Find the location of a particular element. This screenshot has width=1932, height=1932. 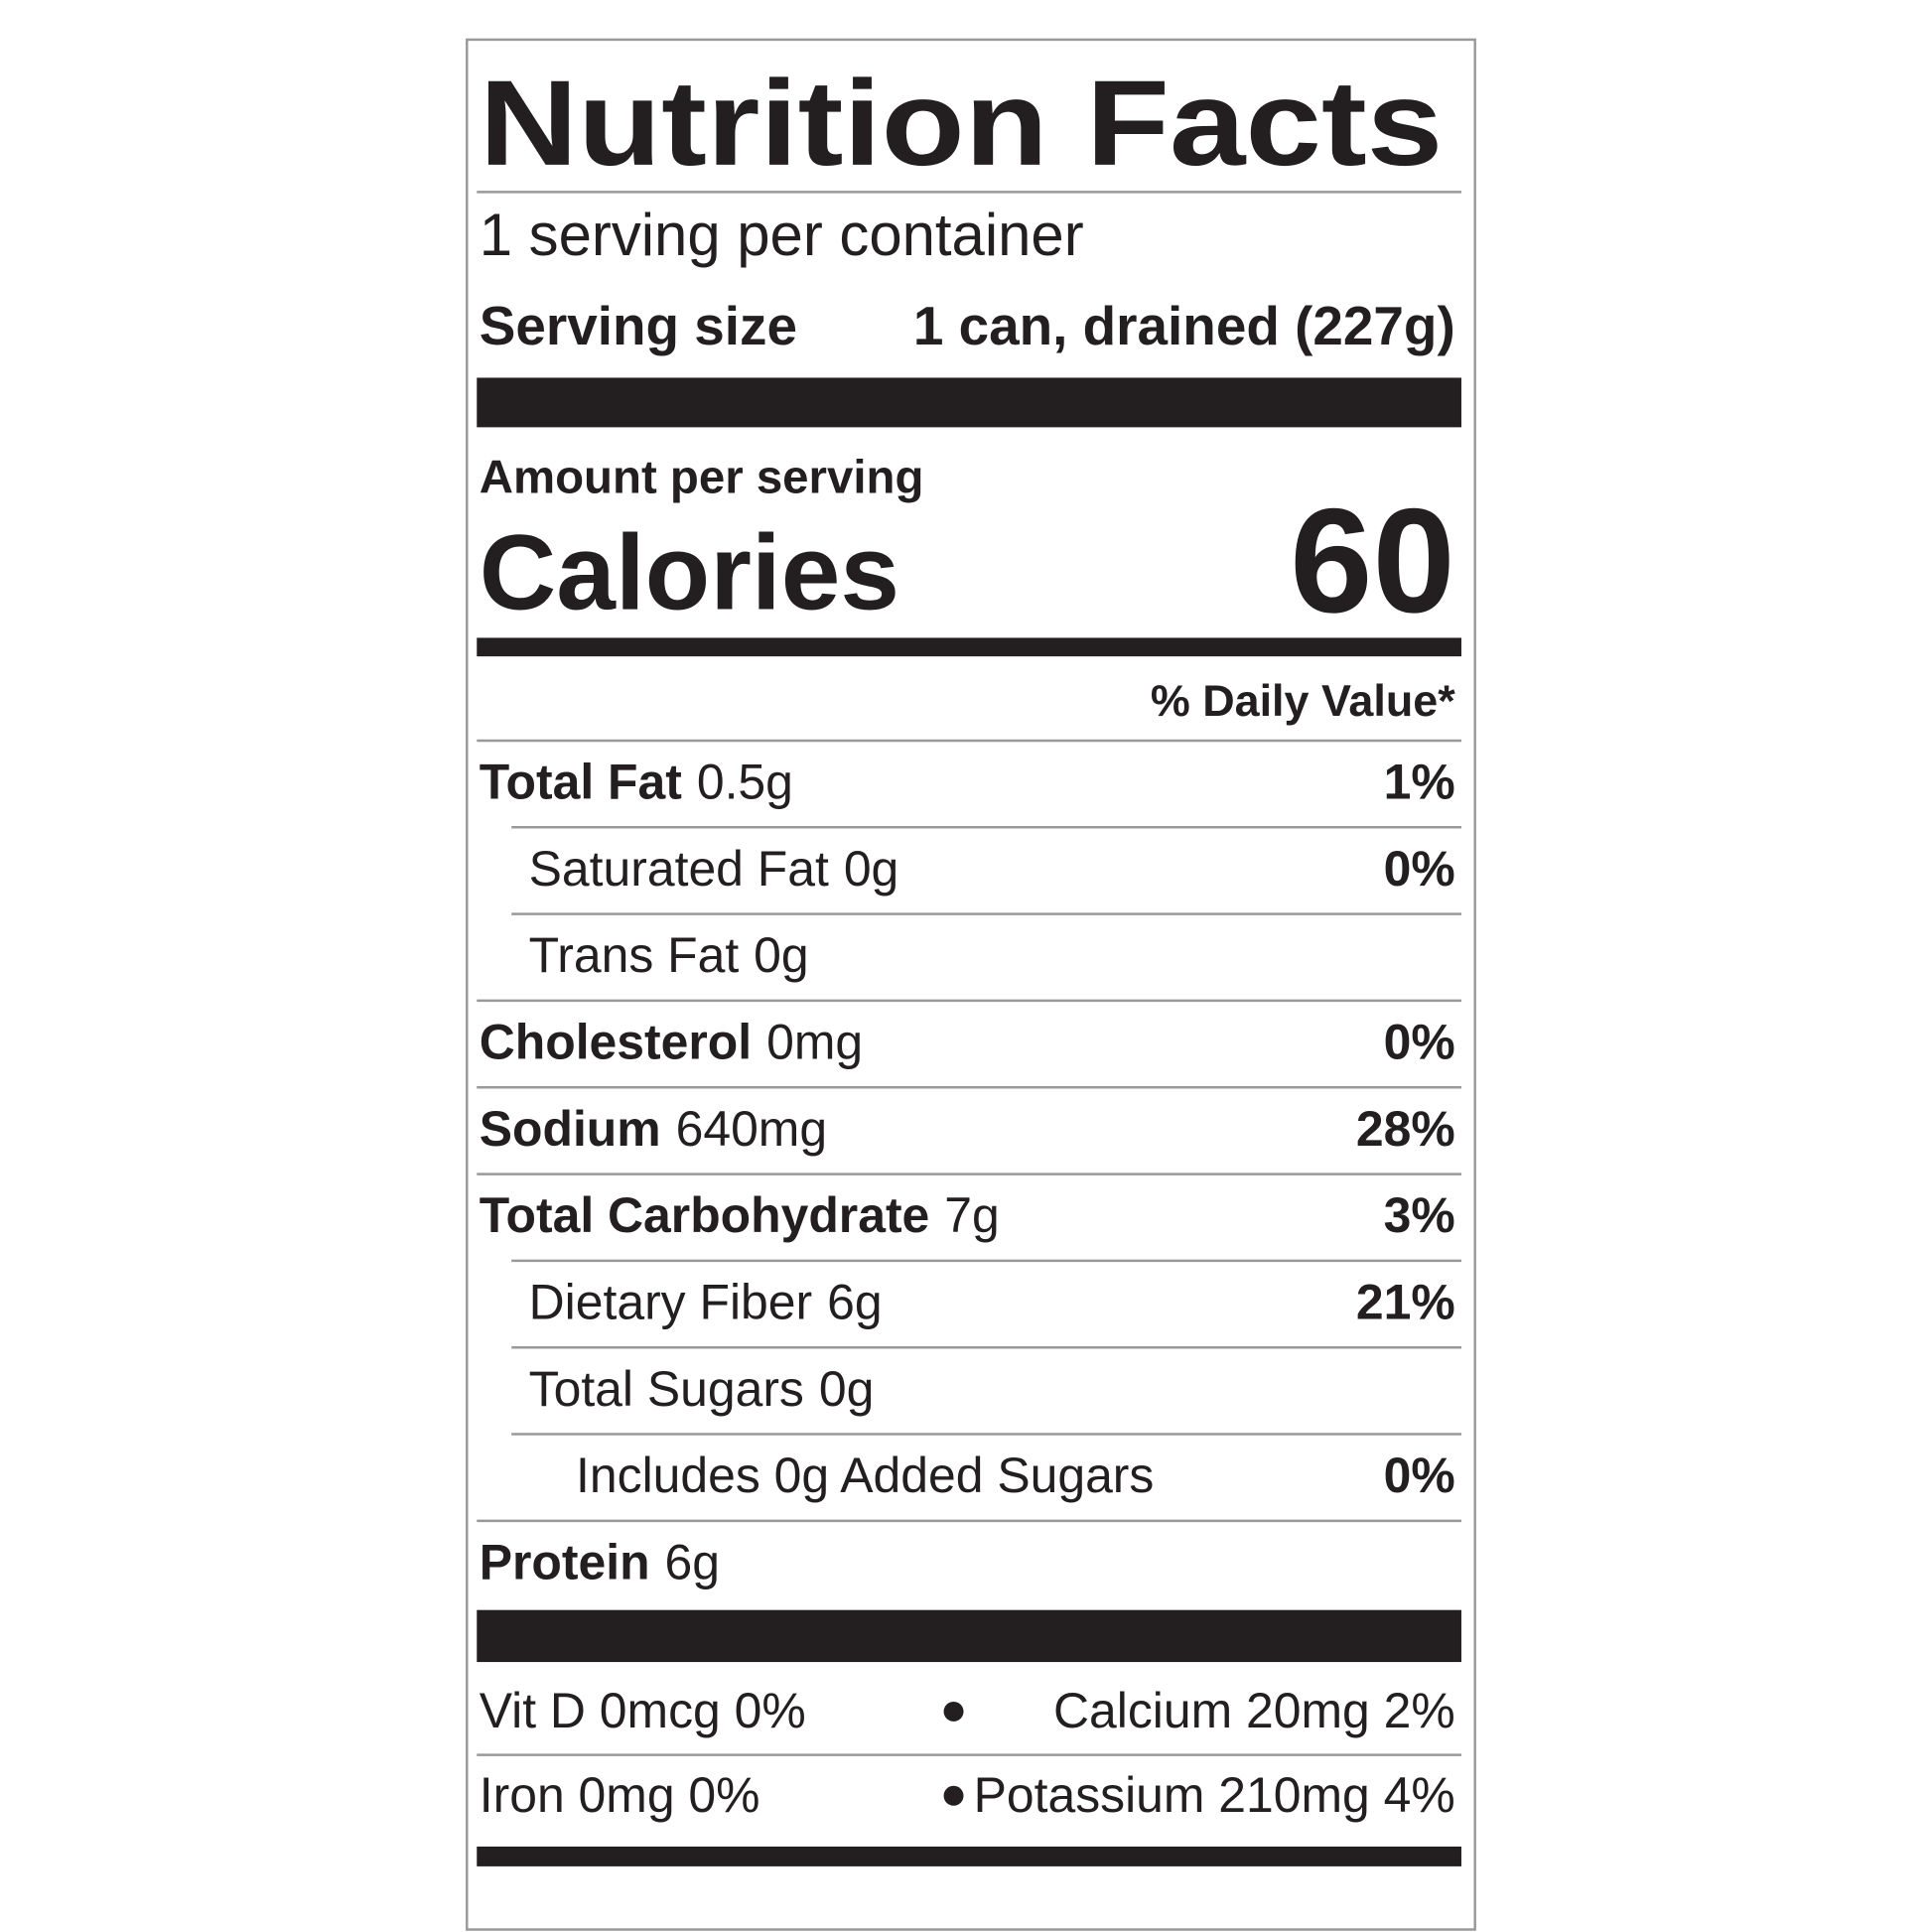

nutrient-text: Trans Fat 0g is located at coordinates (669, 955).